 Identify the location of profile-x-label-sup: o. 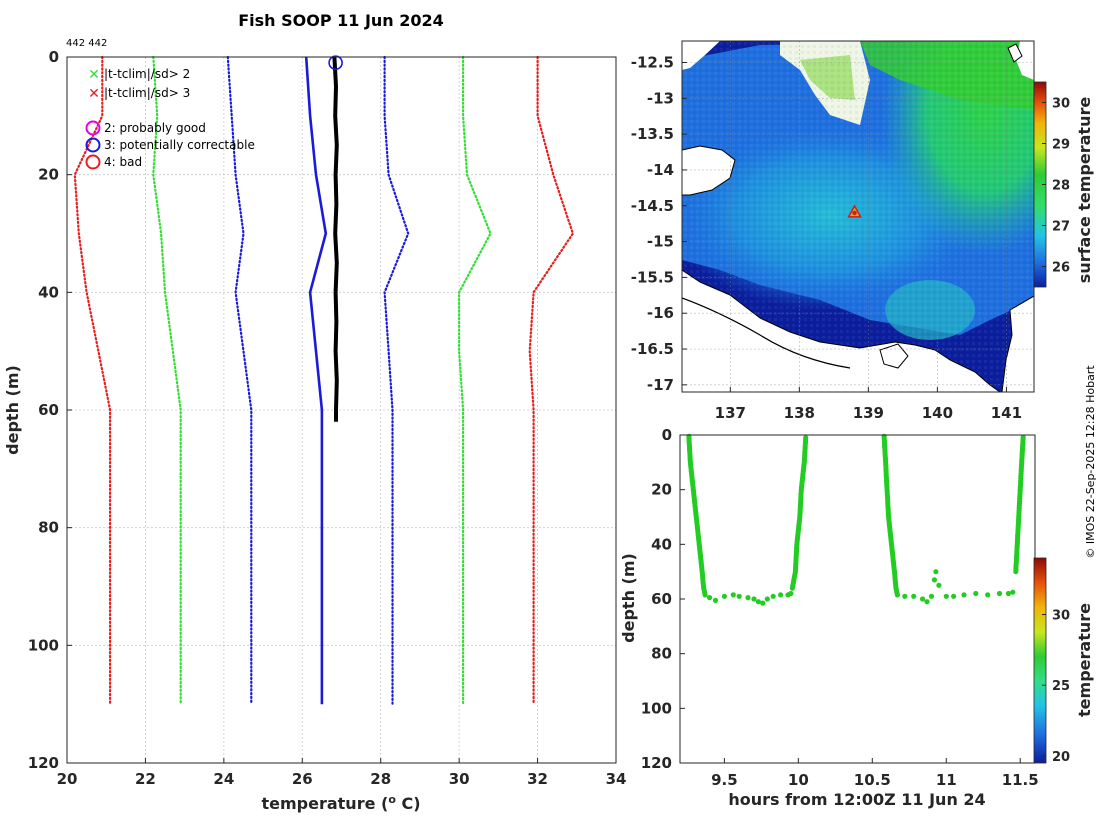
(392, 799).